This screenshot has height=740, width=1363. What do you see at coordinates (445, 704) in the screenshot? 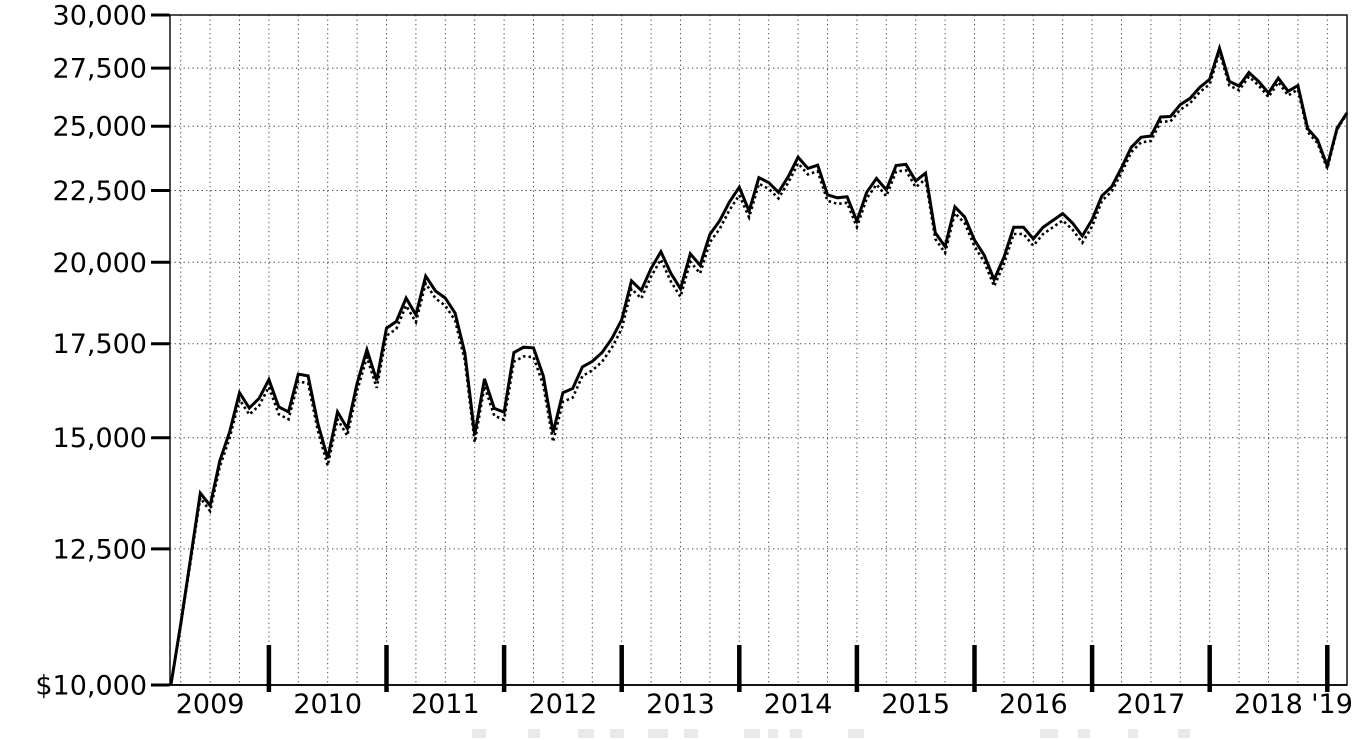
I see `x-axis-year-label: 2011` at bounding box center [445, 704].